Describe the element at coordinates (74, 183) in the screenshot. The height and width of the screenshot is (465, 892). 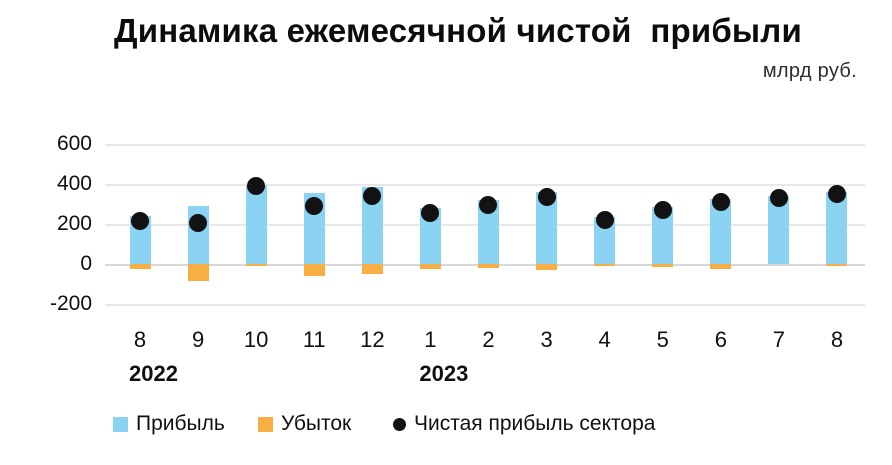
I see `y-axis-tick-label: 400` at that location.